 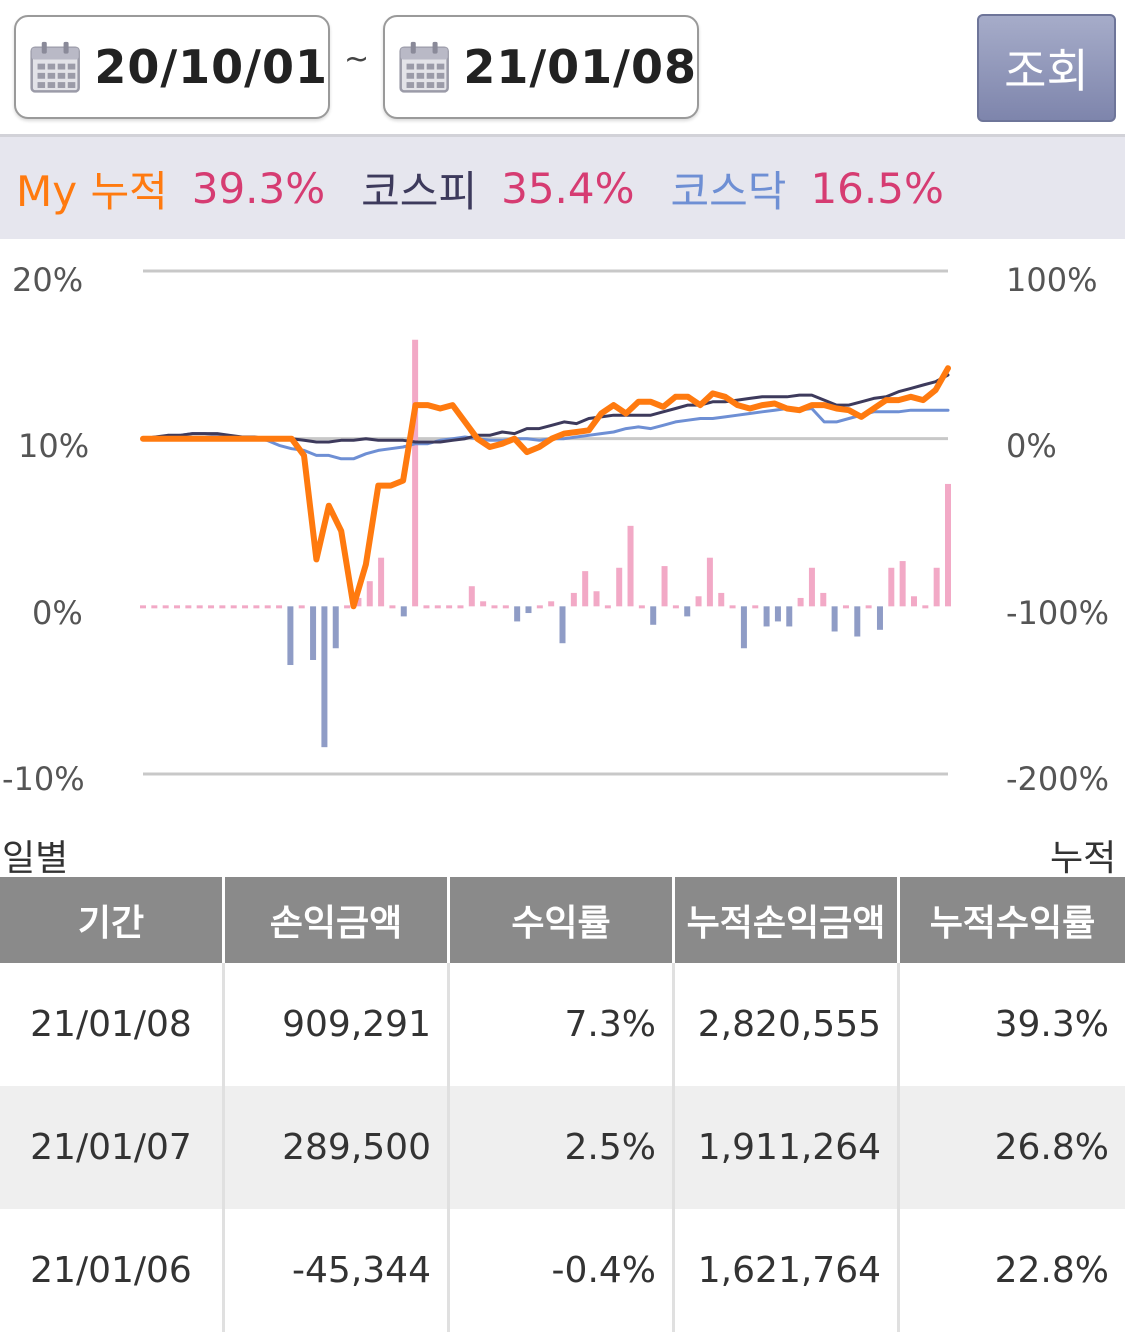 I want to click on end-date-text: 21/01/08, so click(x=580, y=67).